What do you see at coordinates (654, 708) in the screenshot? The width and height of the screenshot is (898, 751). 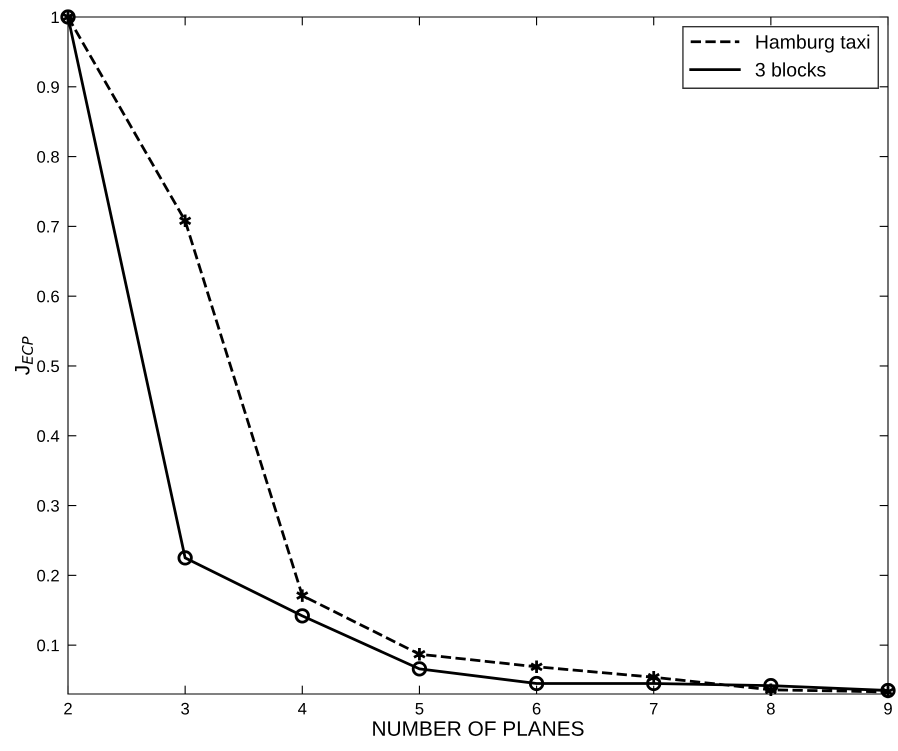 I see `x-tick-label: 7` at bounding box center [654, 708].